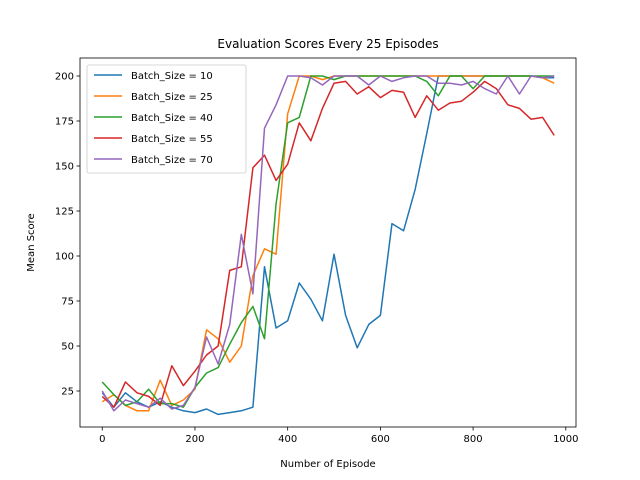 This screenshot has width=640, height=480. What do you see at coordinates (380, 439) in the screenshot?
I see `x-tick-label: 600` at bounding box center [380, 439].